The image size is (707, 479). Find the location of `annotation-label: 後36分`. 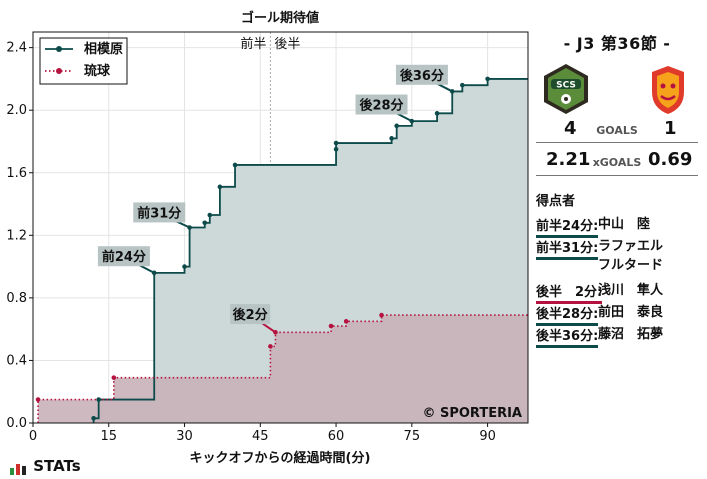

annotation-label: 後36分 is located at coordinates (422, 76).